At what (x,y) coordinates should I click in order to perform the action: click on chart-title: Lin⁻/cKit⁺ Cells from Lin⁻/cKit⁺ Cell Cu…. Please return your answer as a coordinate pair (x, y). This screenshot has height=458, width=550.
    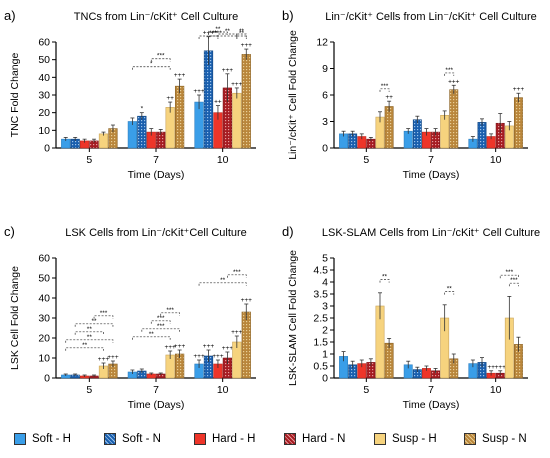
    Looking at the image, I should click on (431, 17).